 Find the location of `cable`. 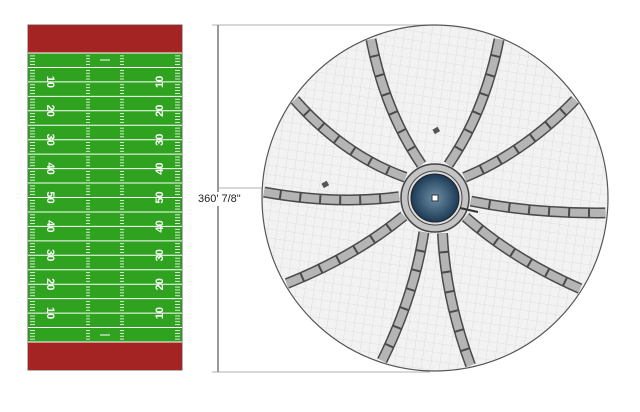

cable is located at coordinates (469, 210).